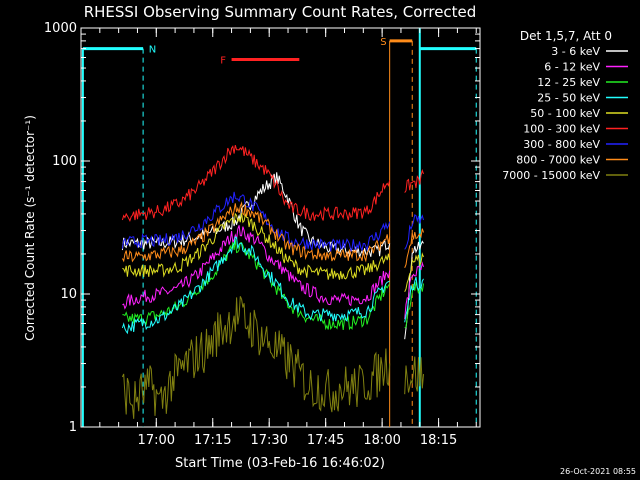 The width and height of the screenshot is (640, 480). I want to click on flare-label: F, so click(223, 60).